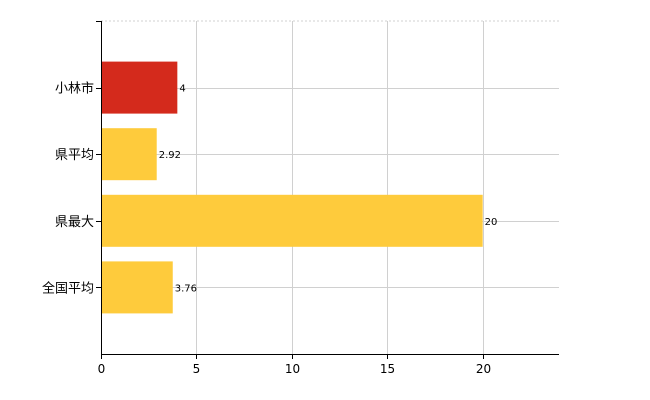  I want to click on x-tick-label: 10, so click(292, 369).